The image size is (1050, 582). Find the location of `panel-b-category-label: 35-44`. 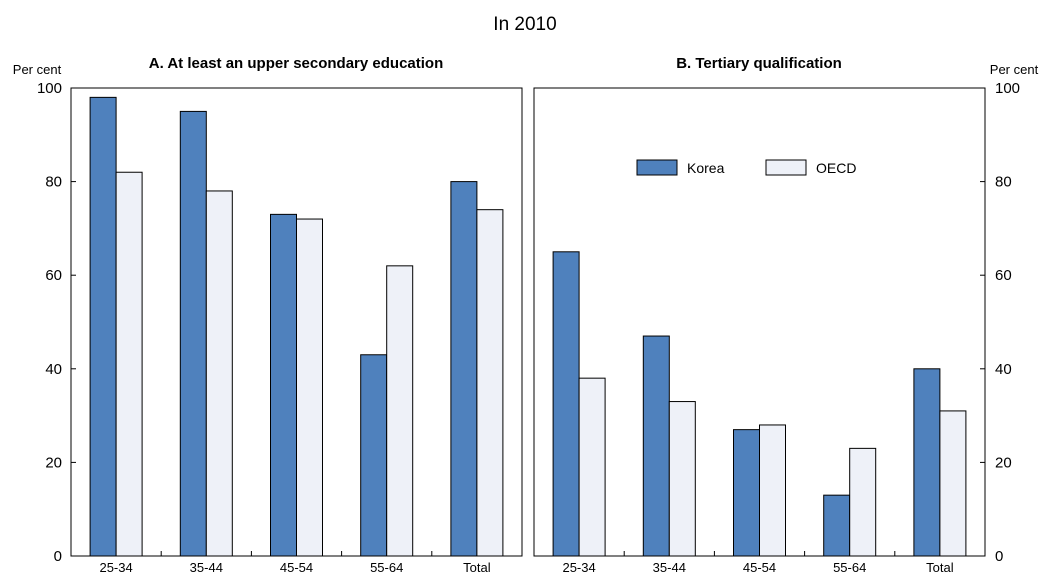

panel-b-category-label: 35-44 is located at coordinates (669, 567).